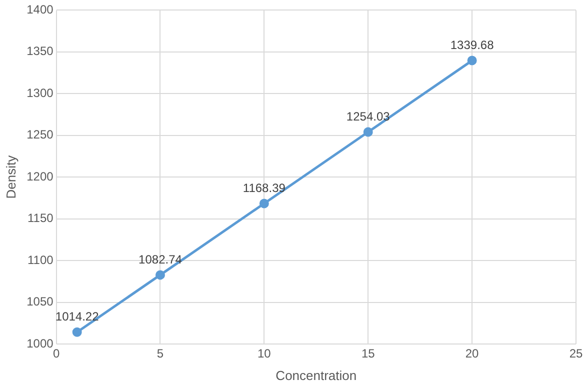 This screenshot has width=588, height=388. Describe the element at coordinates (576, 353) in the screenshot. I see `x-tick-label: 25` at that location.